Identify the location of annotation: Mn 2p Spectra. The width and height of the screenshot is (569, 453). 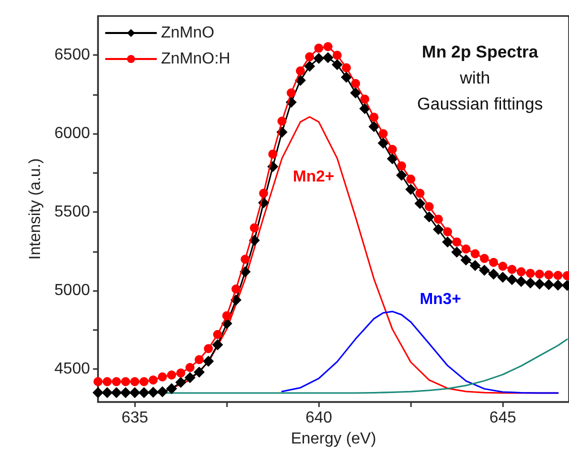
(480, 52).